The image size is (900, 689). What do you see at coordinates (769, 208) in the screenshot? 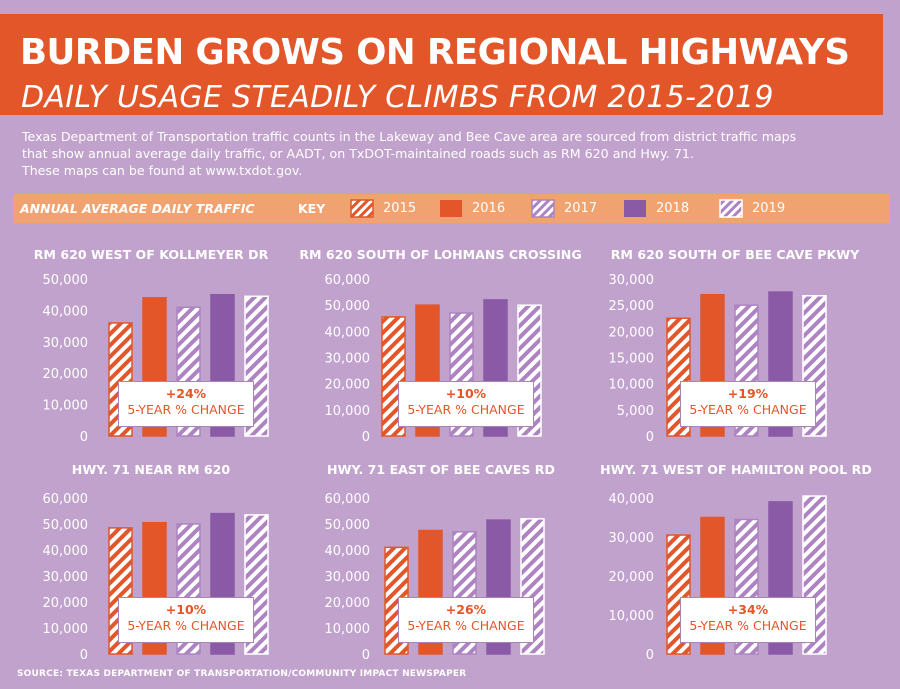
I see `legend-label: 2019` at bounding box center [769, 208].